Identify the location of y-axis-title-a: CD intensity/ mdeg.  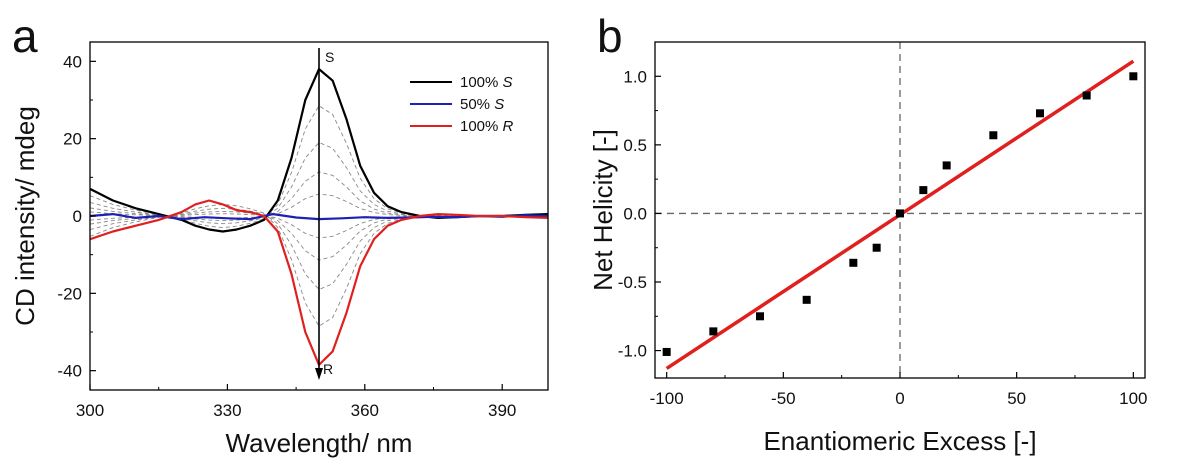
(25, 216).